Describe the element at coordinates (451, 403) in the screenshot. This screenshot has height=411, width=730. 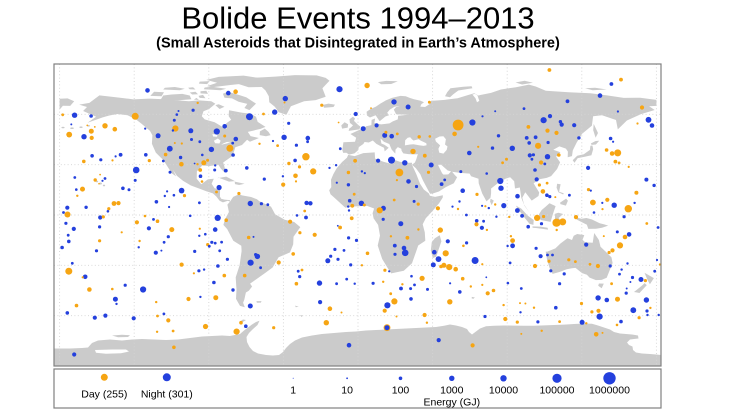
I see `svg-text: Energy (GJ)` at that location.